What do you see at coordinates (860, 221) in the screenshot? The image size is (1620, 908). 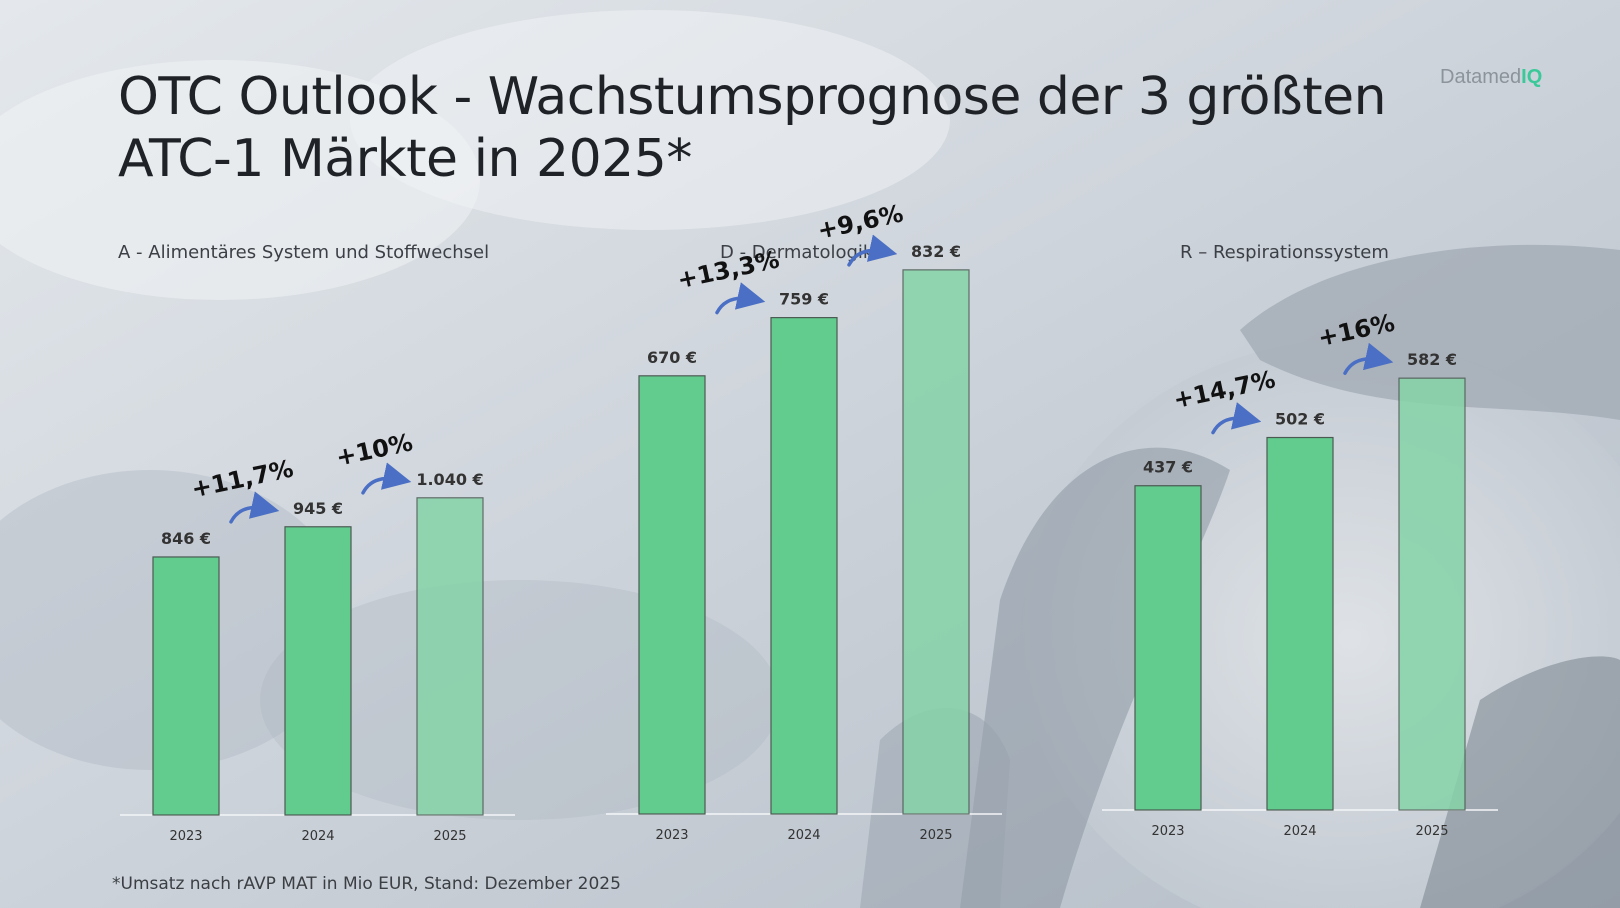 I see `chart-2-growth-label-2: +9,6%` at bounding box center [860, 221].